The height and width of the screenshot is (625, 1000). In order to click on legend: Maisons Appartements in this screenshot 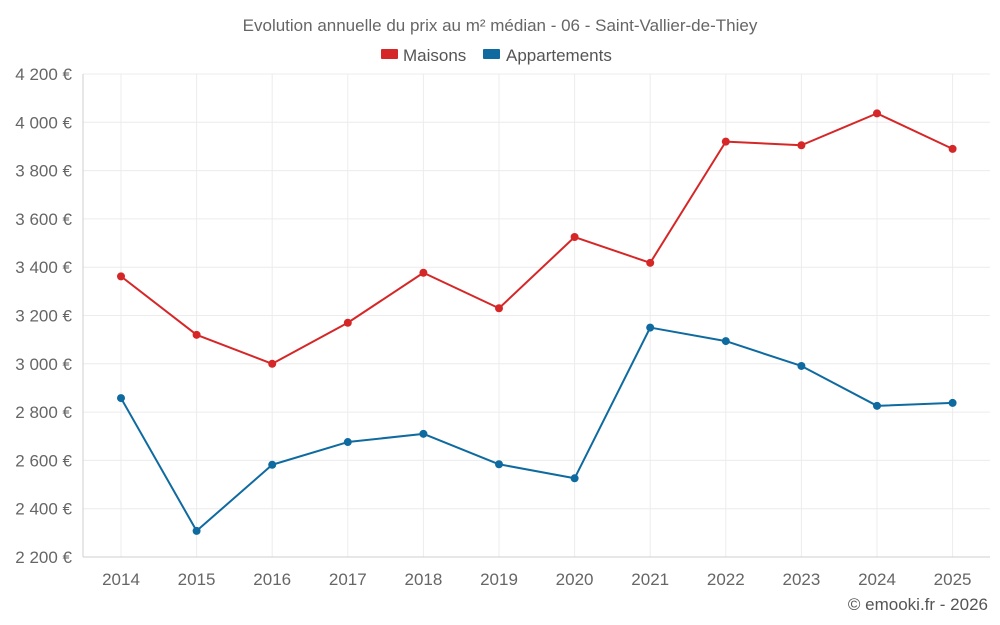, I will do `click(496, 55)`.